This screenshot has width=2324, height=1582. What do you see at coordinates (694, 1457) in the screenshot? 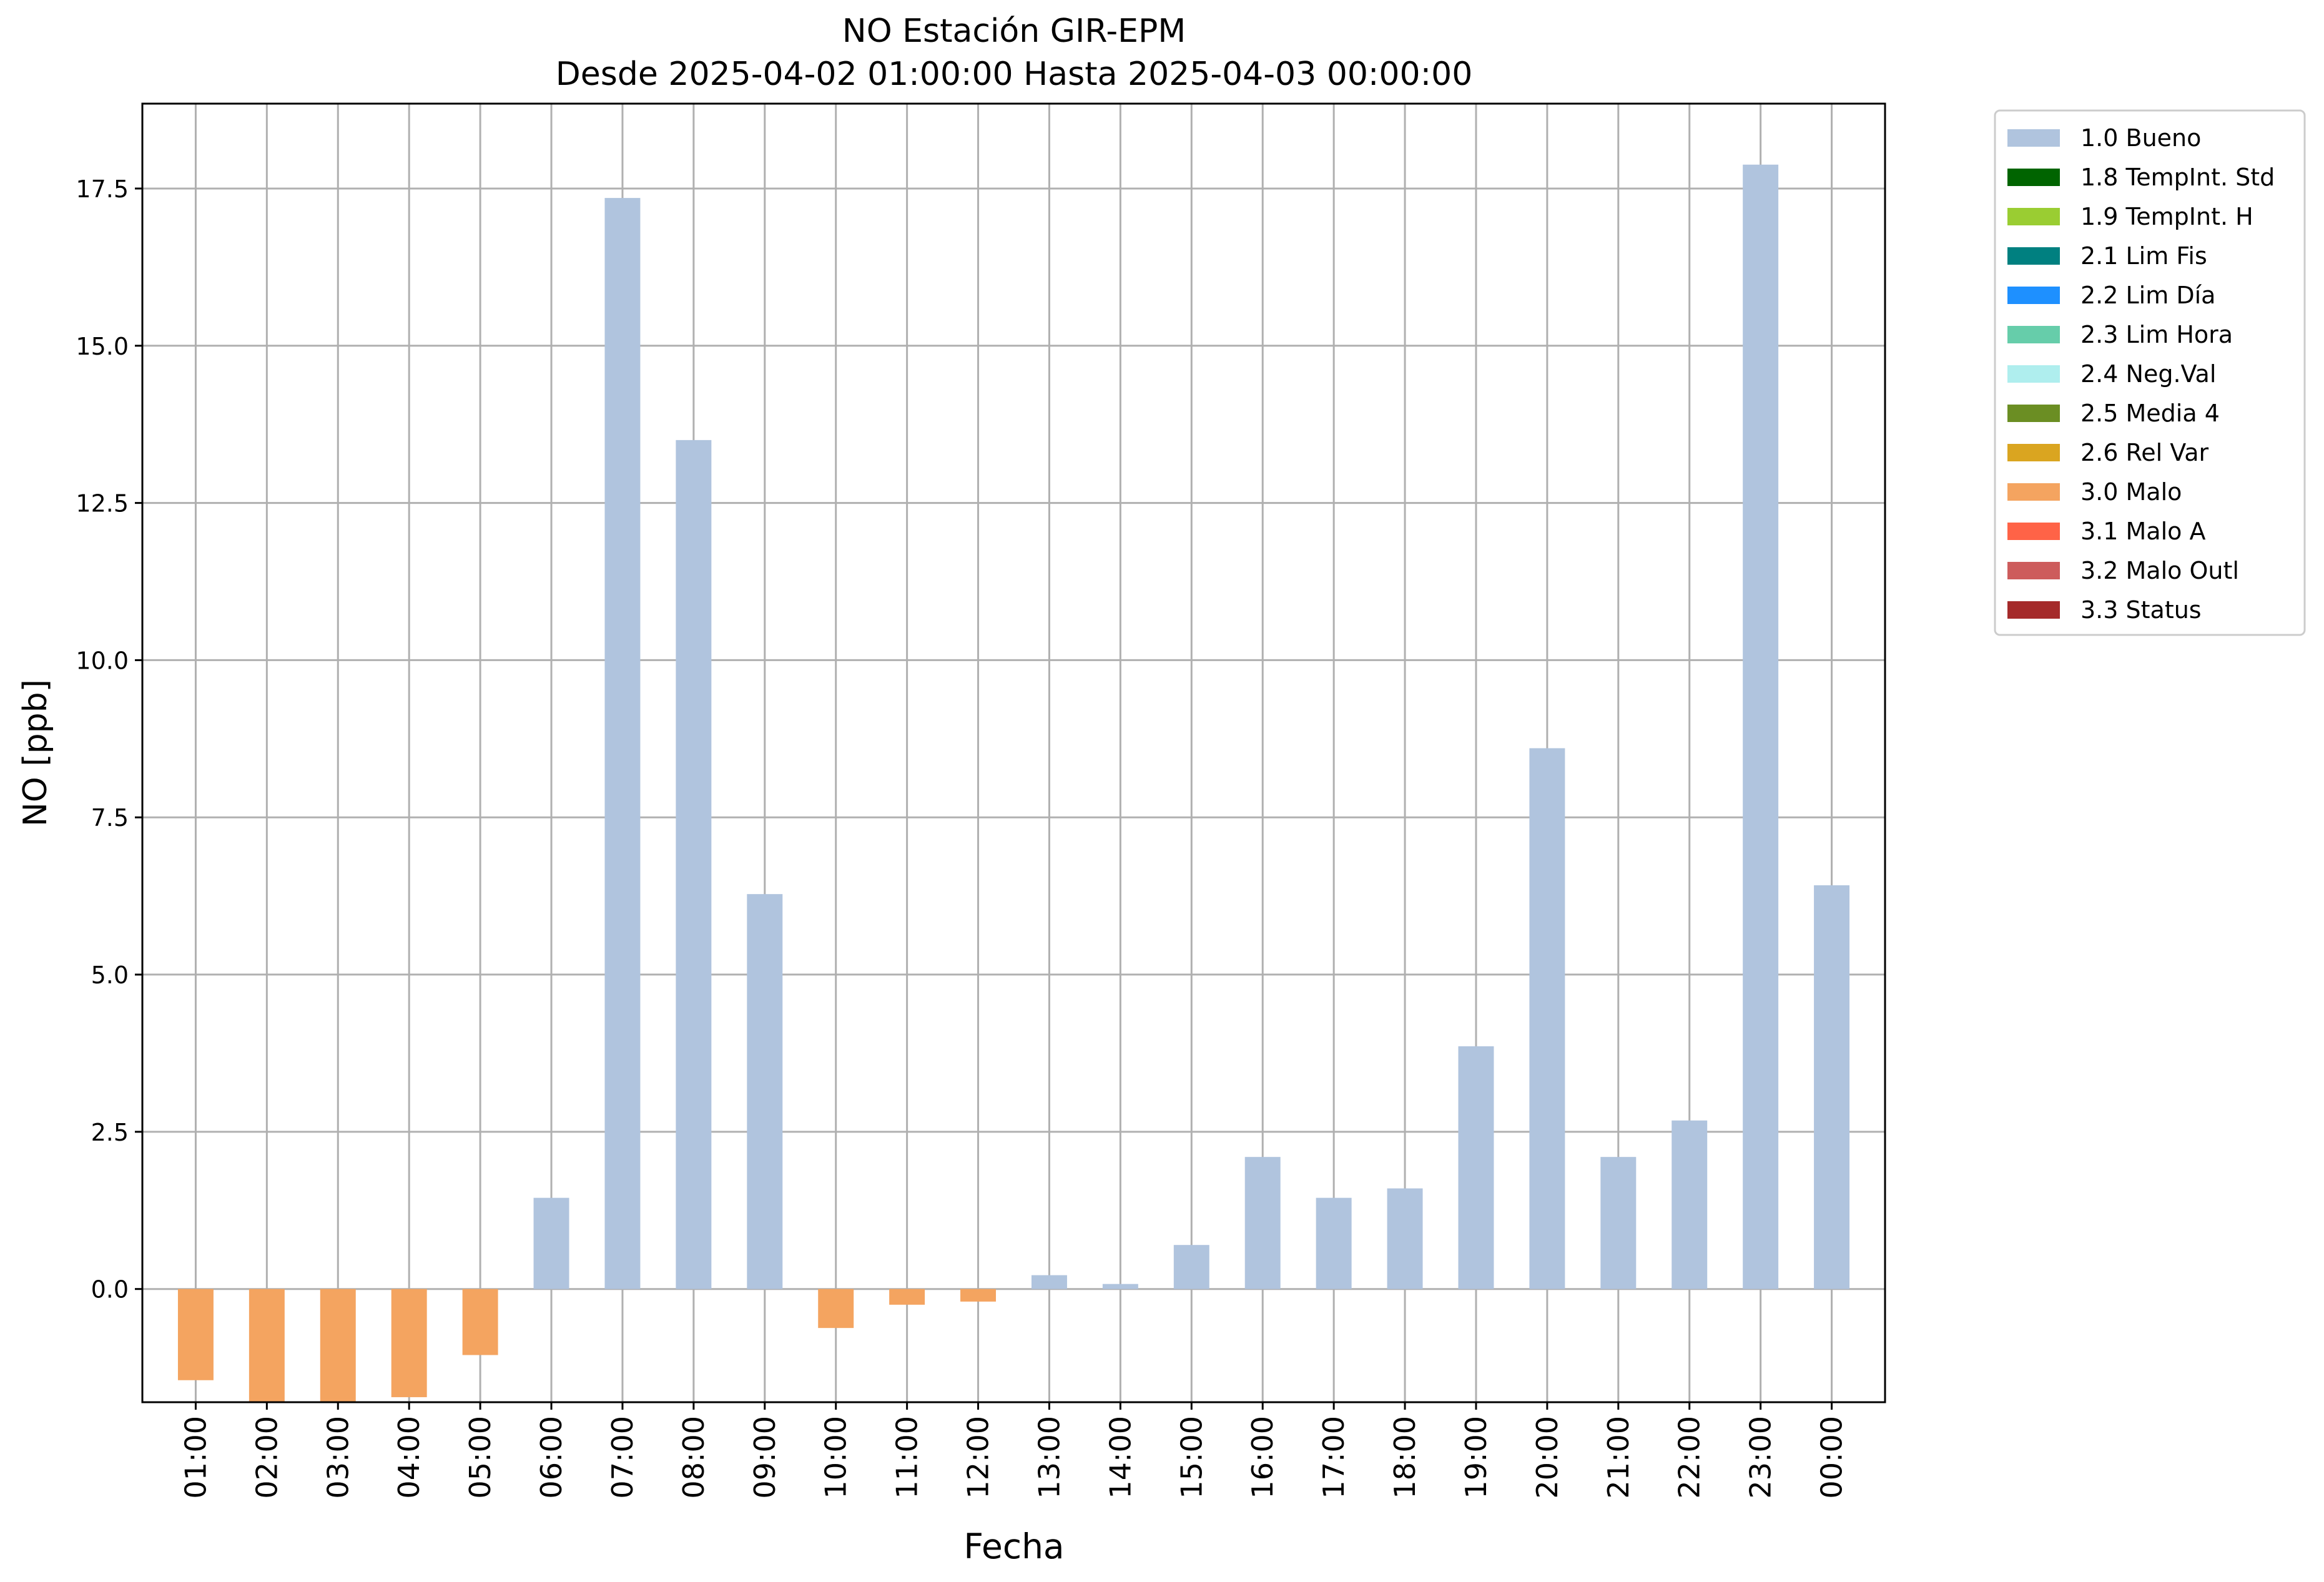
I see `x-tick-label: 08:00` at bounding box center [694, 1457].